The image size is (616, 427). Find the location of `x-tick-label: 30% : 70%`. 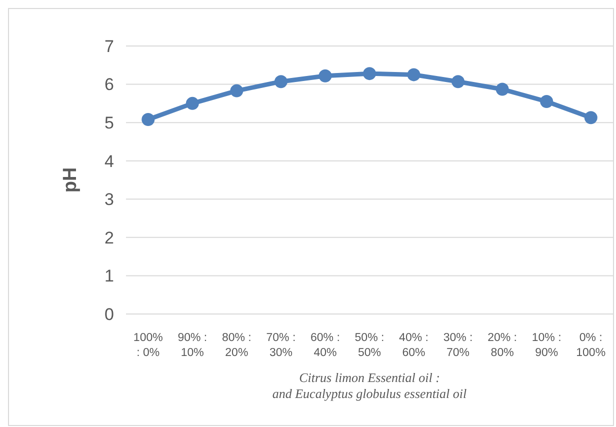

x-tick-label: 30% : 70% is located at coordinates (458, 345).